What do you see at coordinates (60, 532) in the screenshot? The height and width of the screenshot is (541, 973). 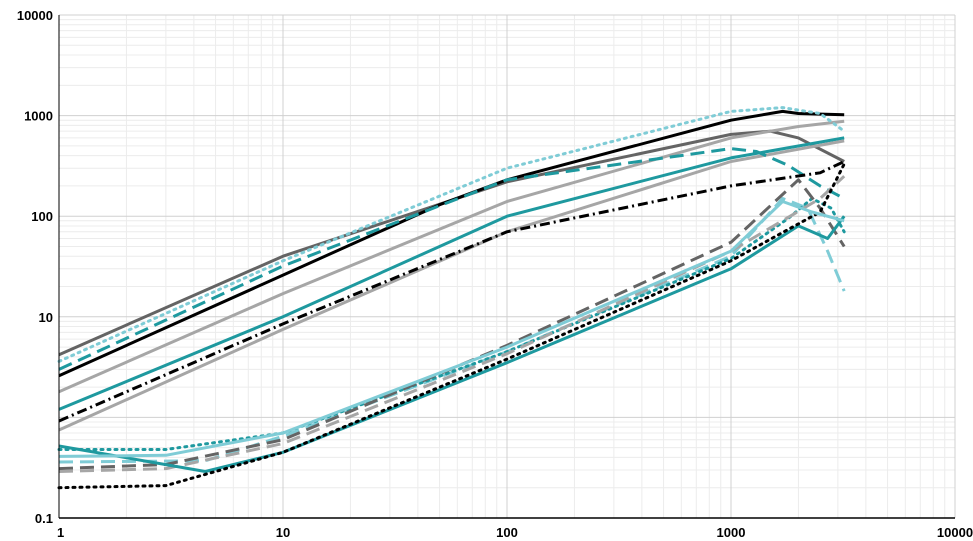 I see `x-tick-label: 1` at bounding box center [60, 532].